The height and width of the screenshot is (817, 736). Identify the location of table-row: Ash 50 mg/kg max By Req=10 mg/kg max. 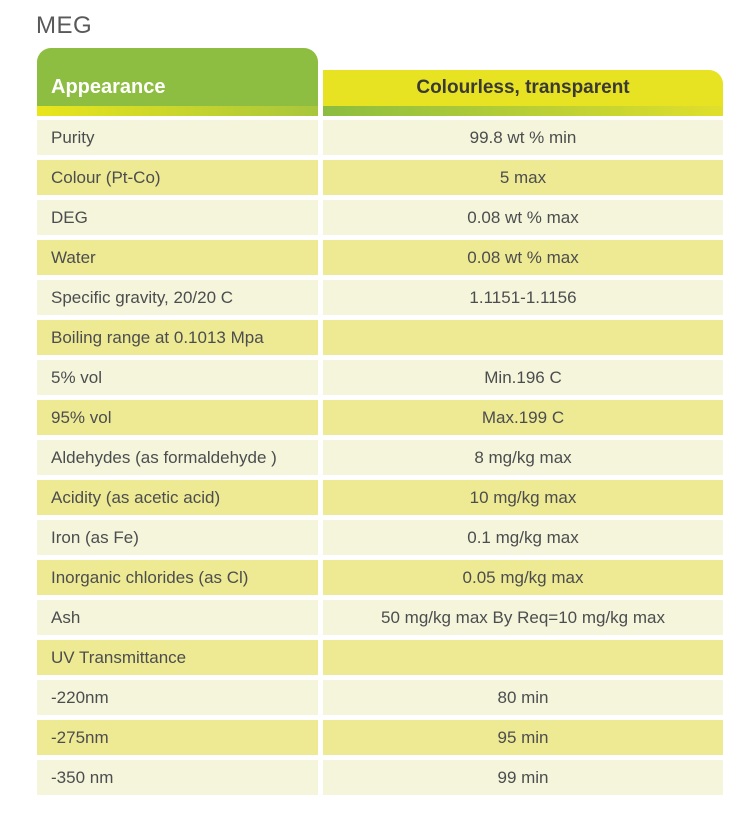
(380, 617).